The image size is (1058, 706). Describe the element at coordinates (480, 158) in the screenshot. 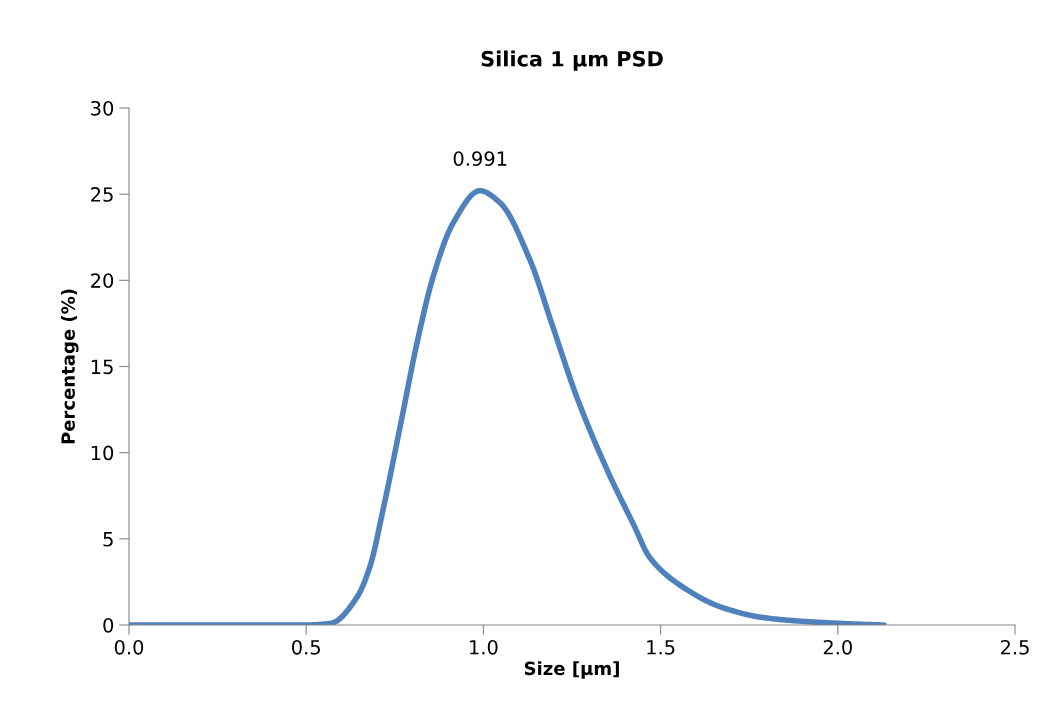

I see `annotation: 0.991` at that location.